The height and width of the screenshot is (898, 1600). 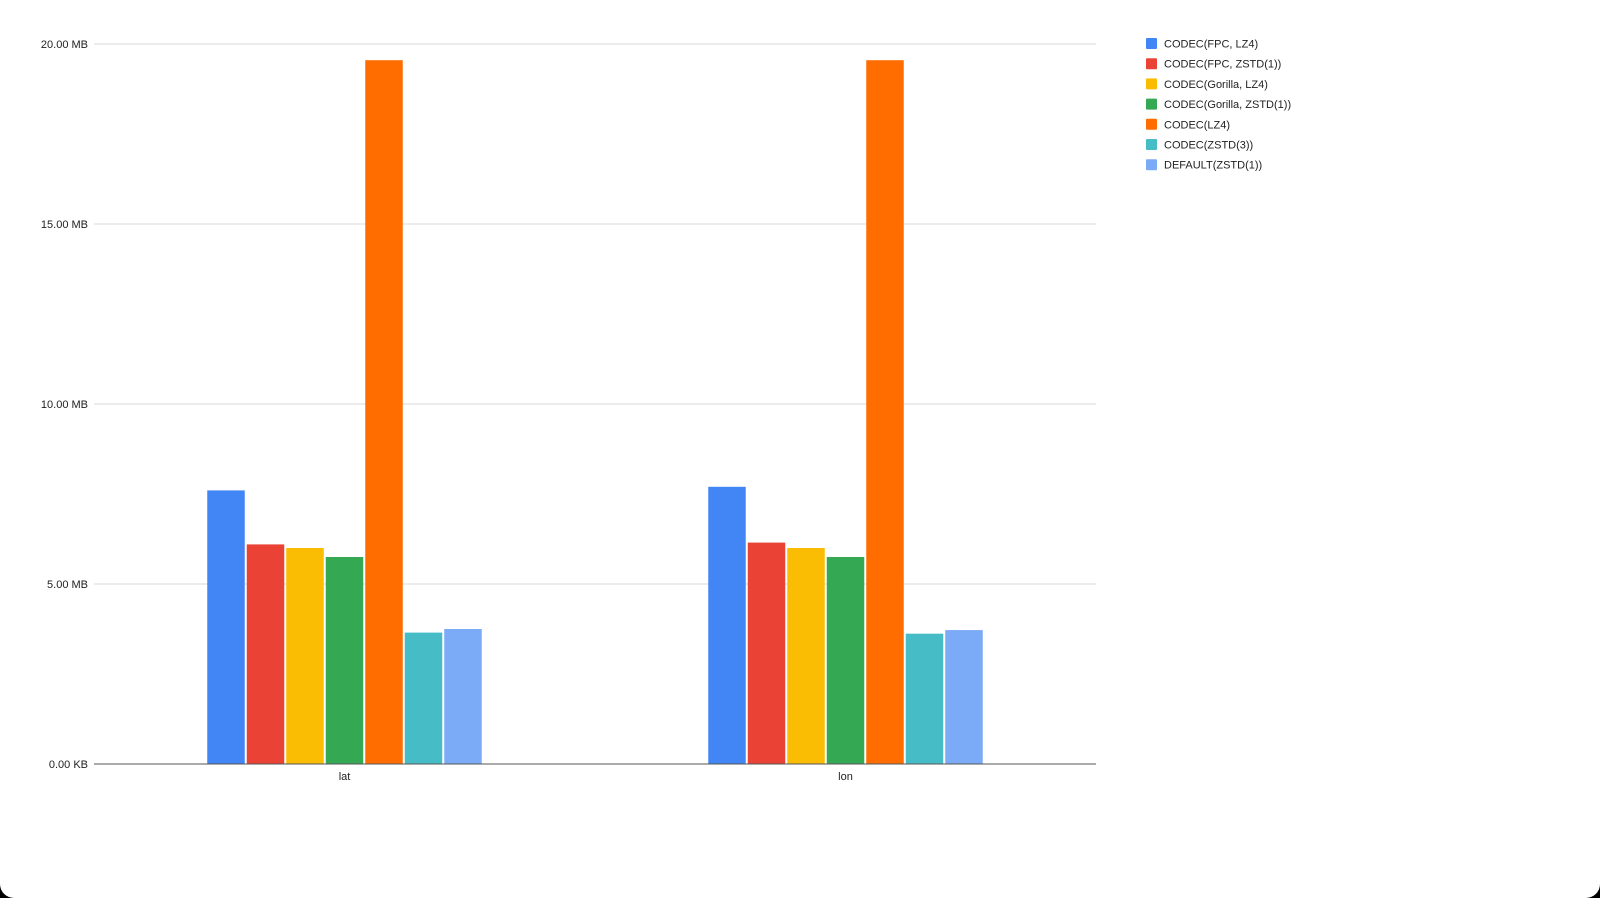 I want to click on legend-label: CODEC(FPC, LZ4), so click(x=1211, y=45).